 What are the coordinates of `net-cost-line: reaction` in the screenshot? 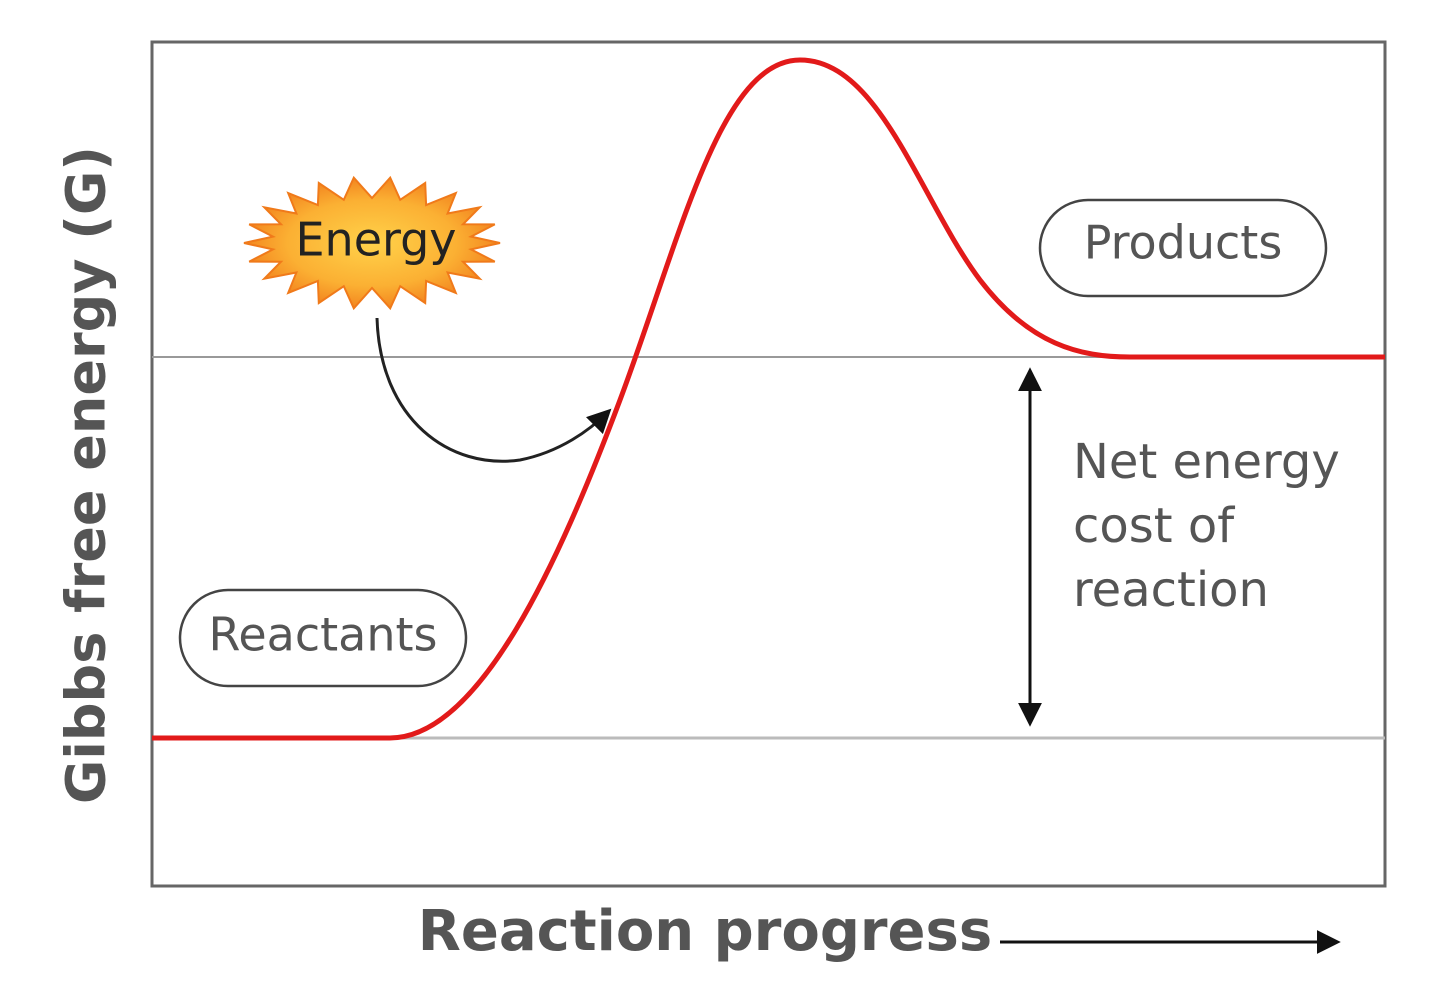 It's located at (1171, 590).